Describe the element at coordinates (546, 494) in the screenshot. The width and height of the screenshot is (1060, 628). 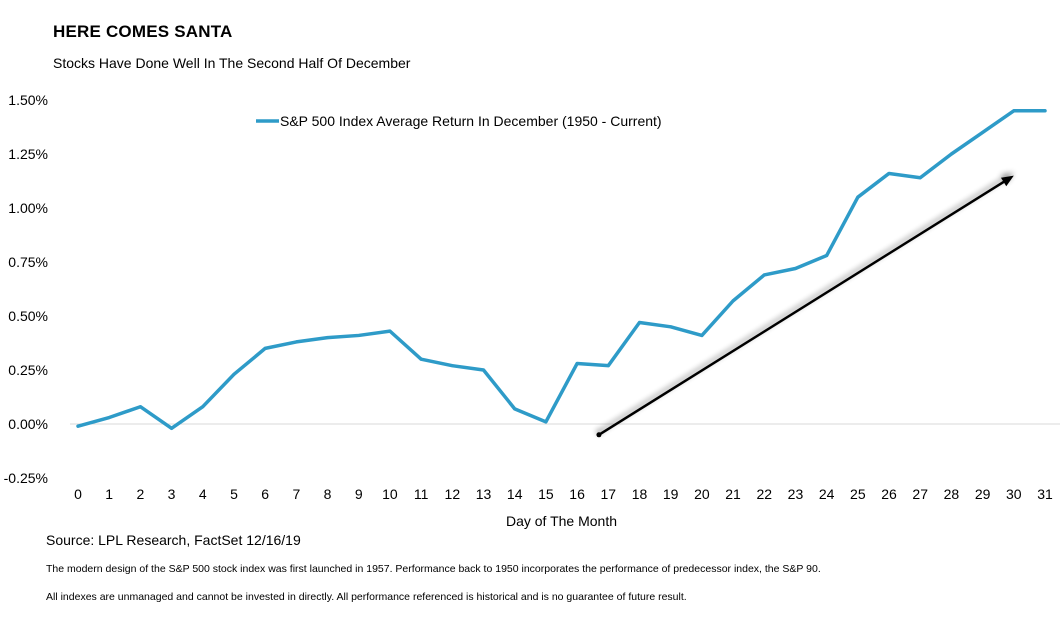
I see `x-tick-label: 15` at that location.